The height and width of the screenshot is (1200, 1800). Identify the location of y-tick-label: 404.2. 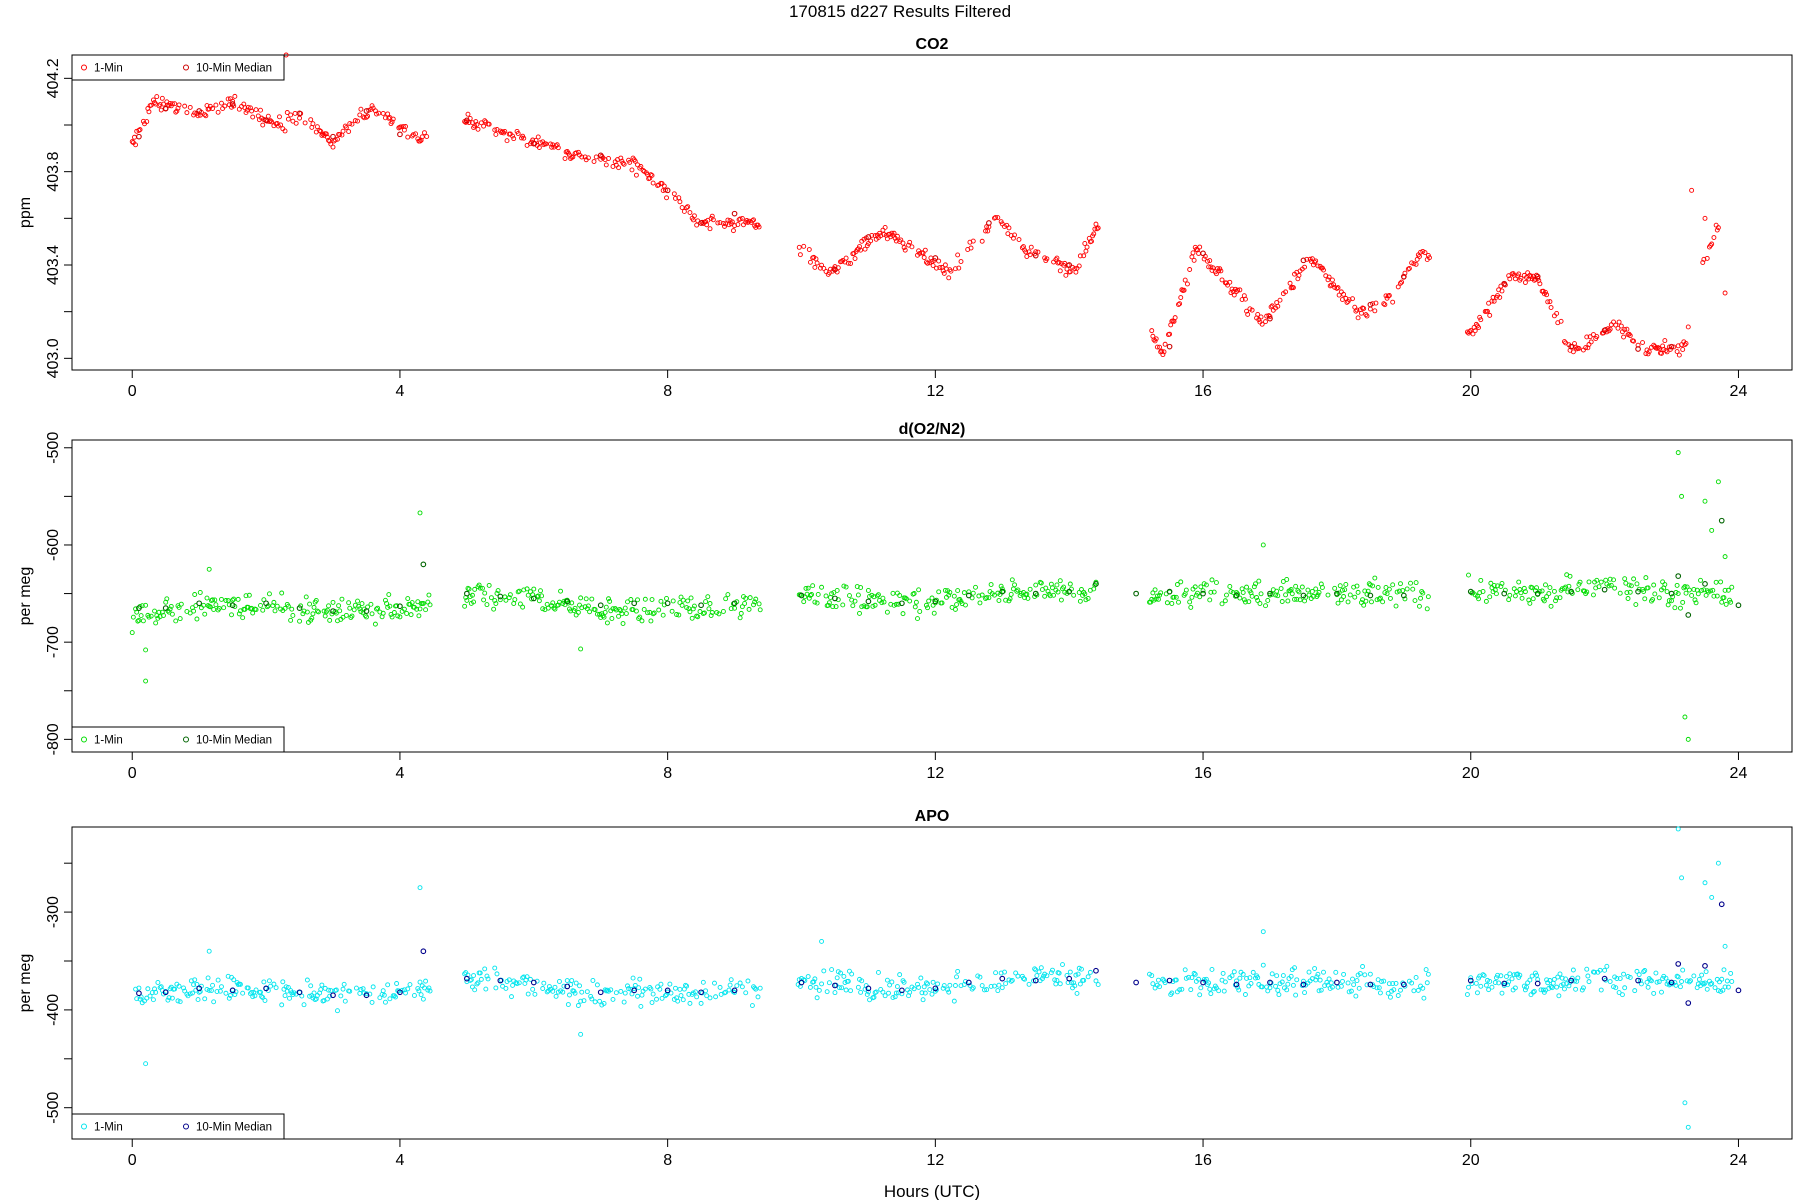
(53, 78).